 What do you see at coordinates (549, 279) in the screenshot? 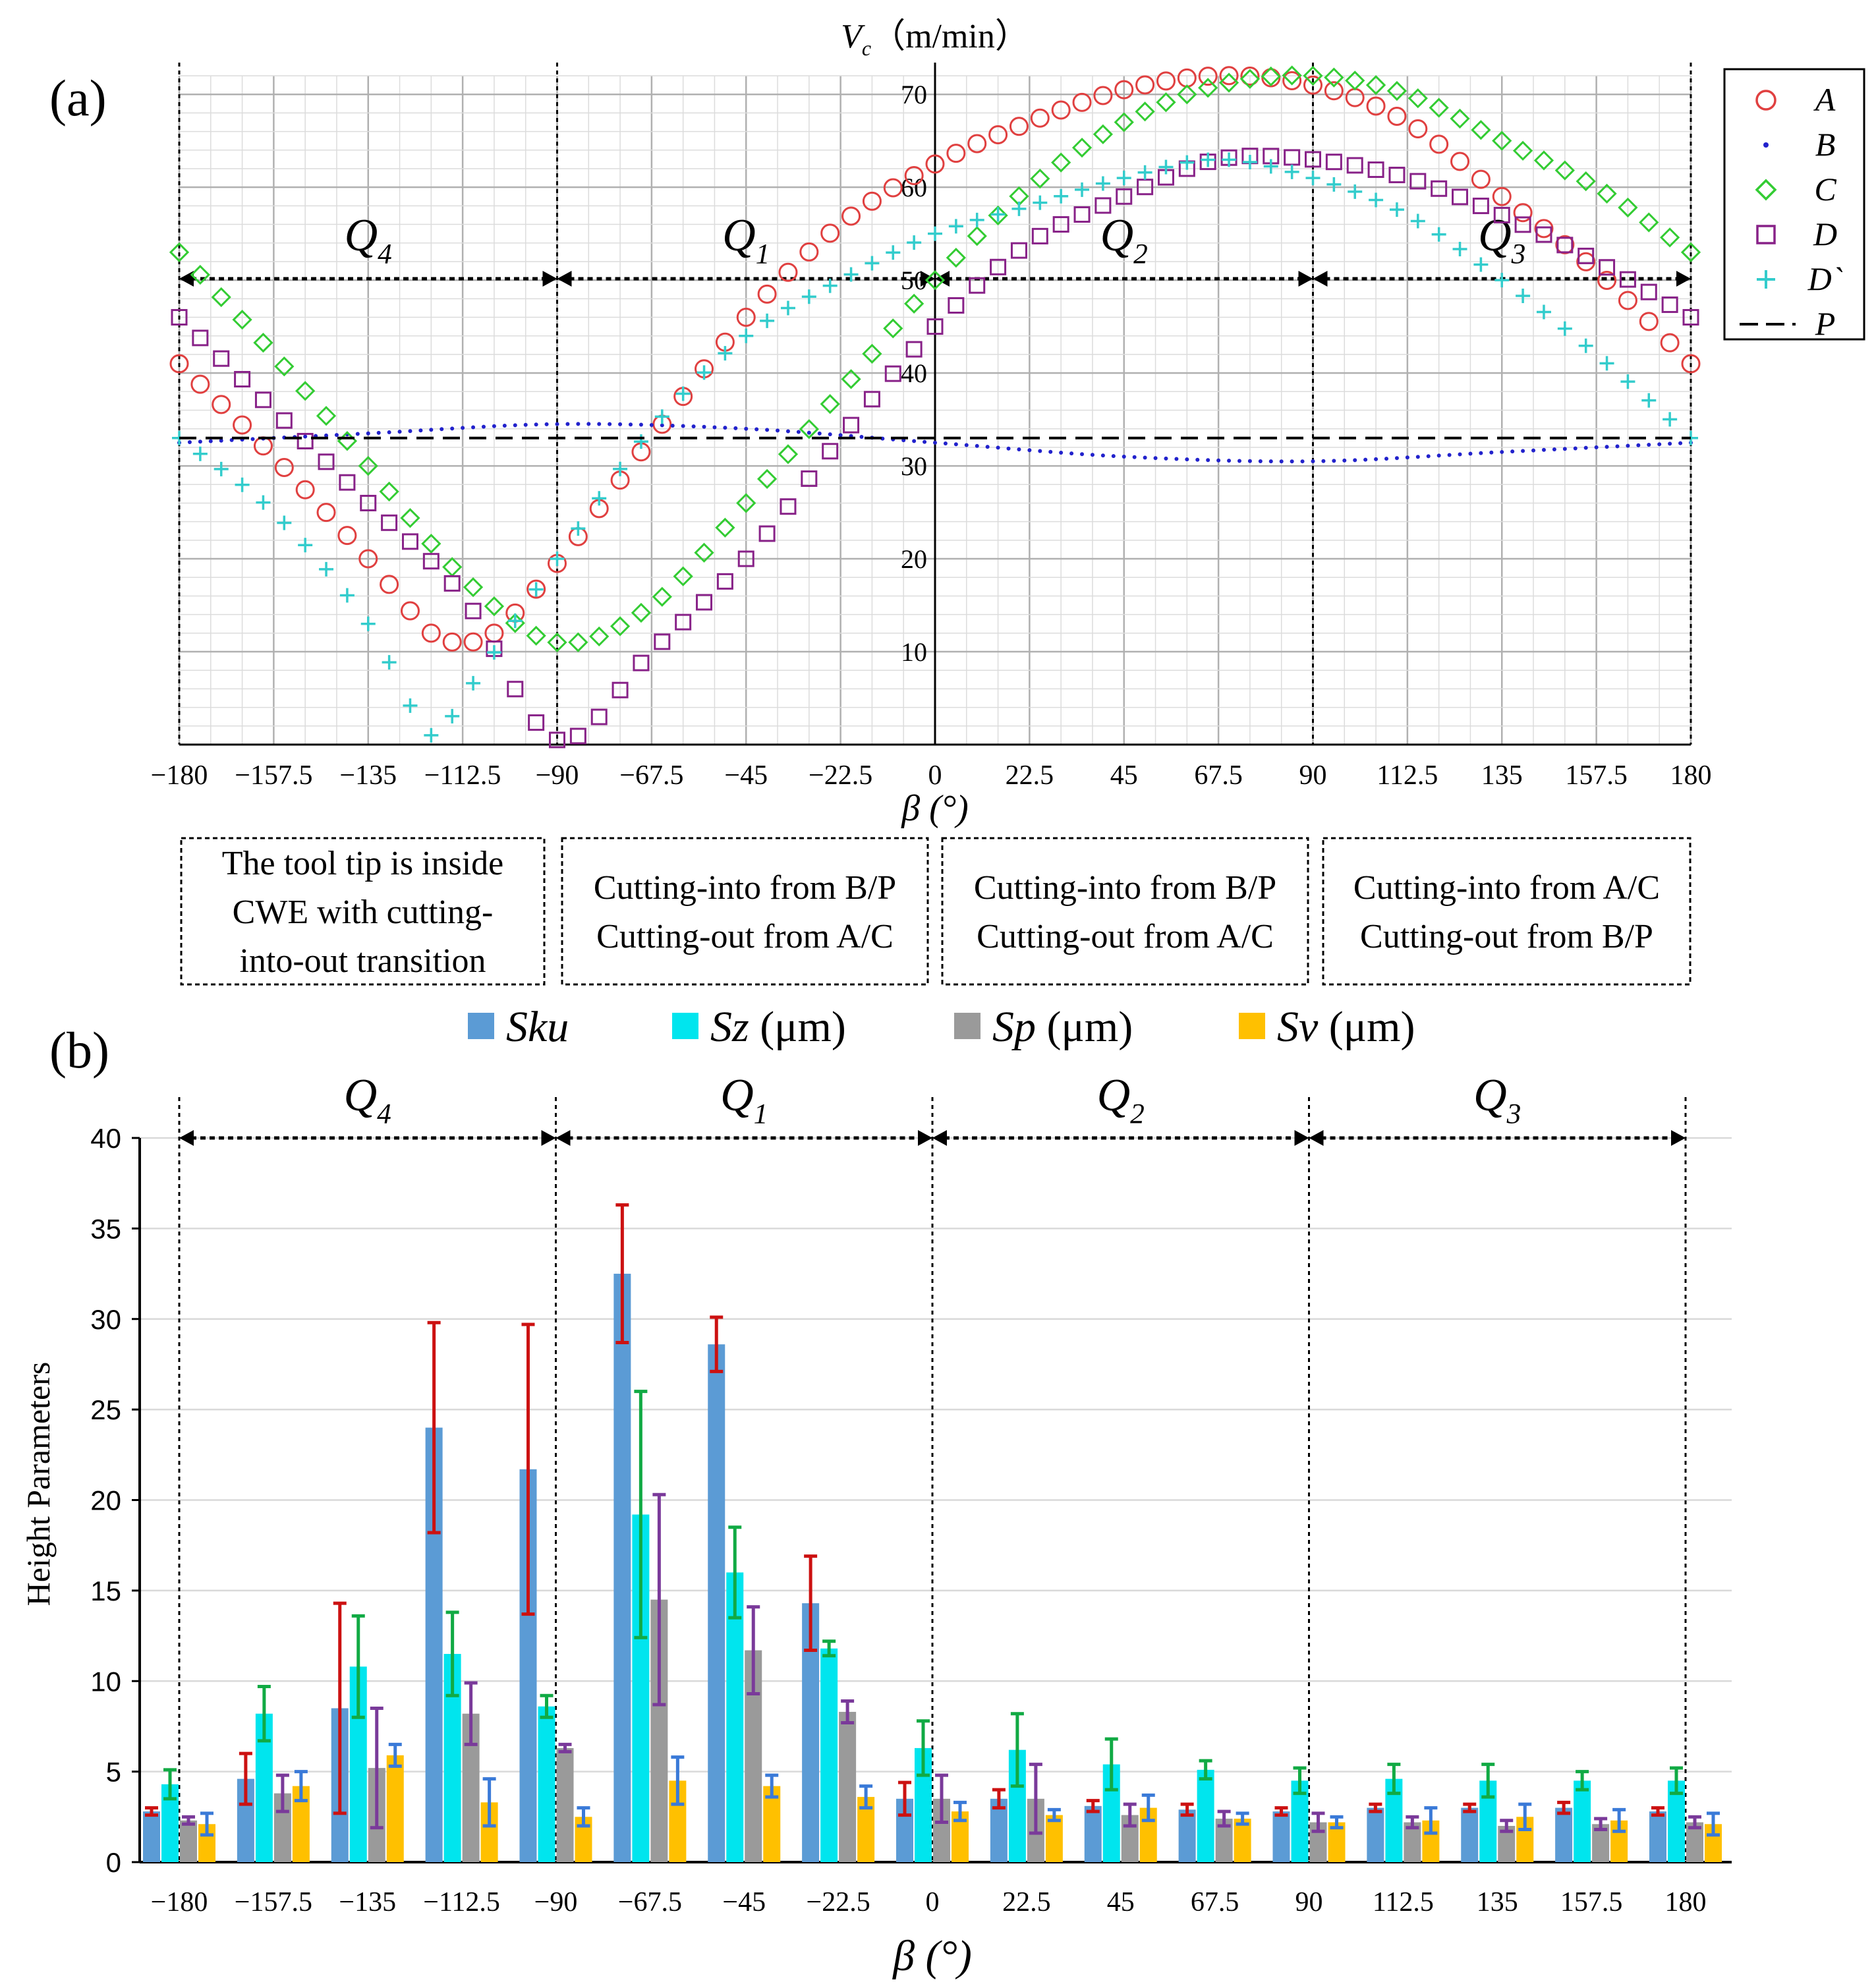
I see `quadrant-arrow-head` at bounding box center [549, 279].